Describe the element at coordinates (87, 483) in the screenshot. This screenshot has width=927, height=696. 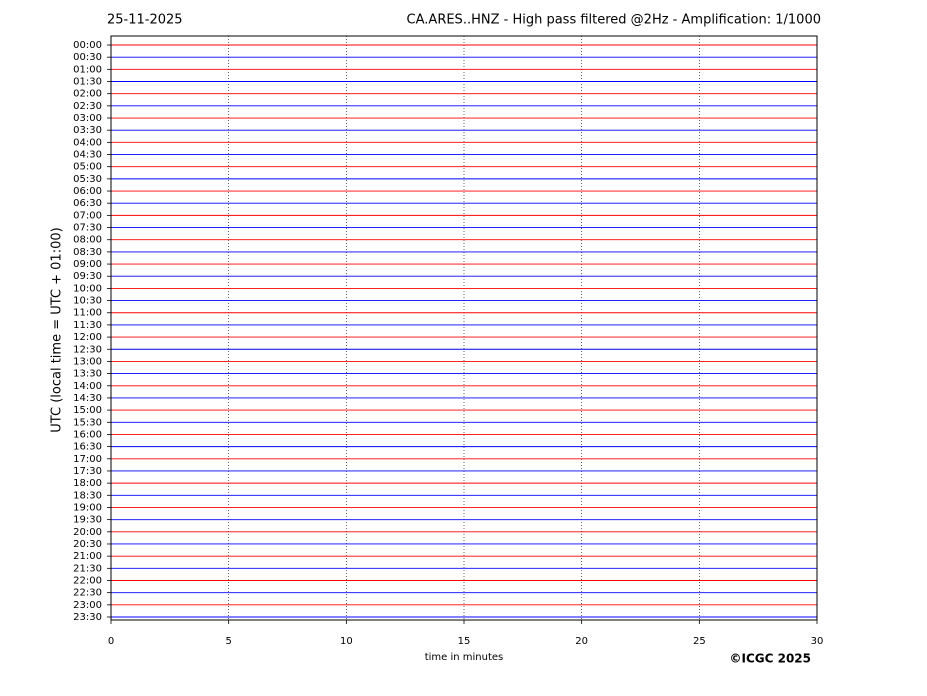
I see `y-tick-label: 18:00` at that location.